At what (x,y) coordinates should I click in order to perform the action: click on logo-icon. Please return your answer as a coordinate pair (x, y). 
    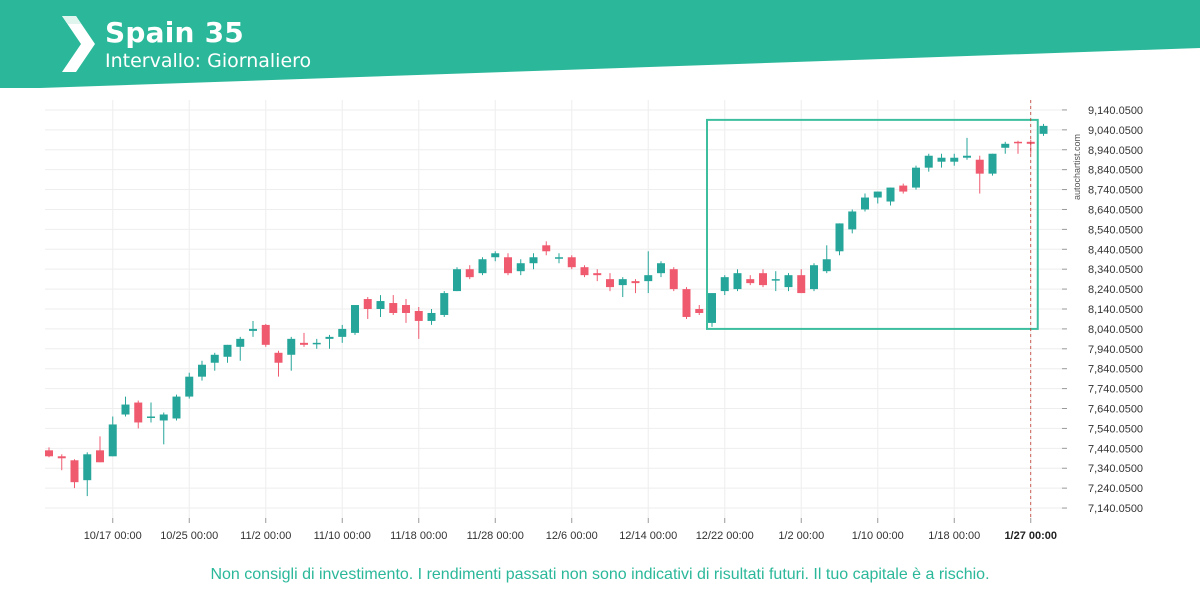
    Looking at the image, I should click on (78, 44).